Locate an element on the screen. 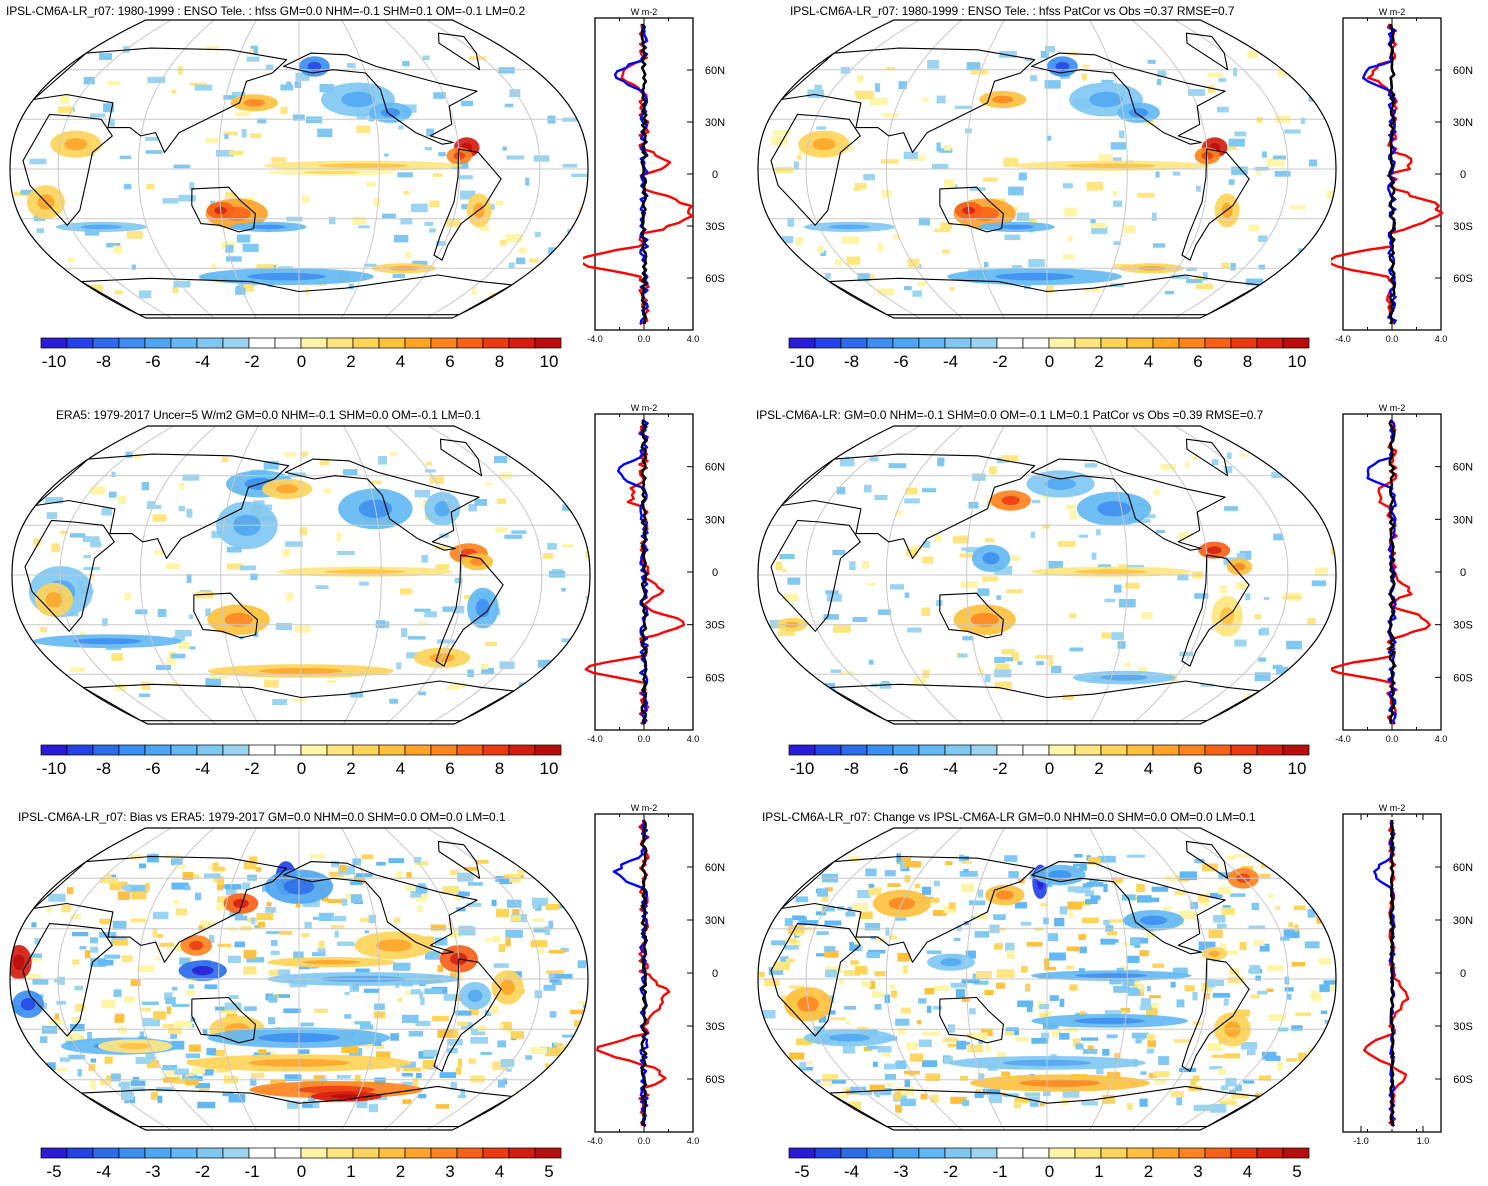  meridian-line is located at coordinates (176, 169).